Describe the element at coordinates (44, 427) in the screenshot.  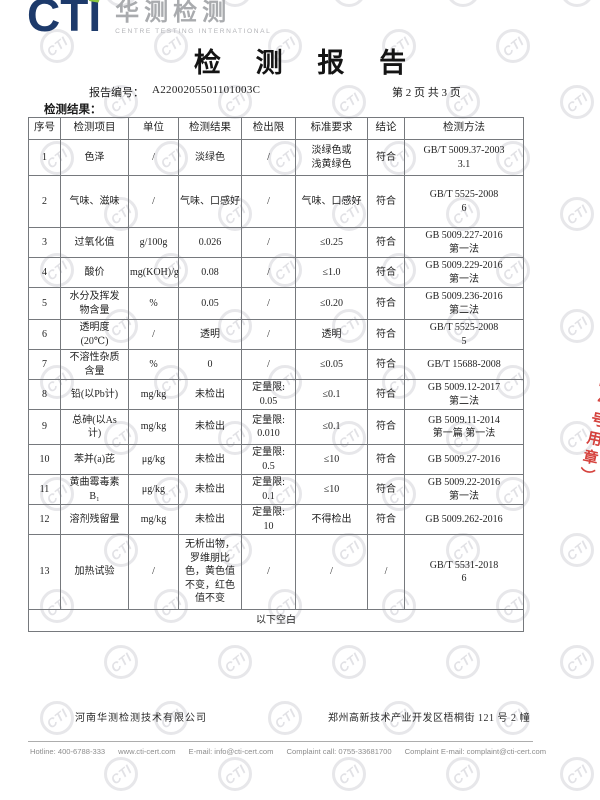
I see `table-cell: 9` at that location.